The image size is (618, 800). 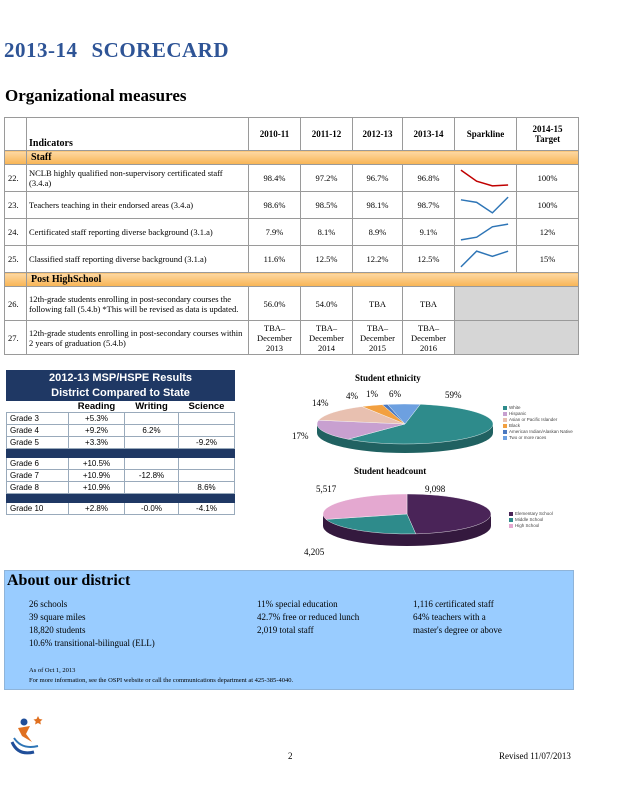 What do you see at coordinates (290, 756) in the screenshot?
I see `page-number: 2` at bounding box center [290, 756].